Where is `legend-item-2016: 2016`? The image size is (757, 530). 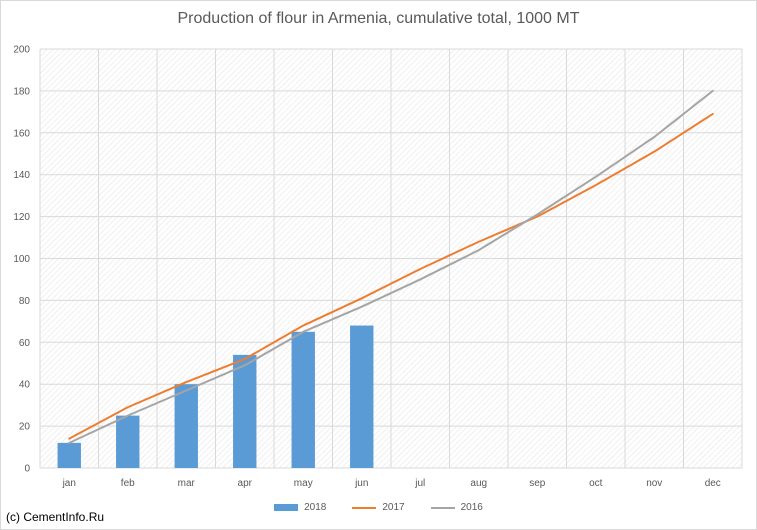
legend-item-2016: 2016 is located at coordinates (456, 507).